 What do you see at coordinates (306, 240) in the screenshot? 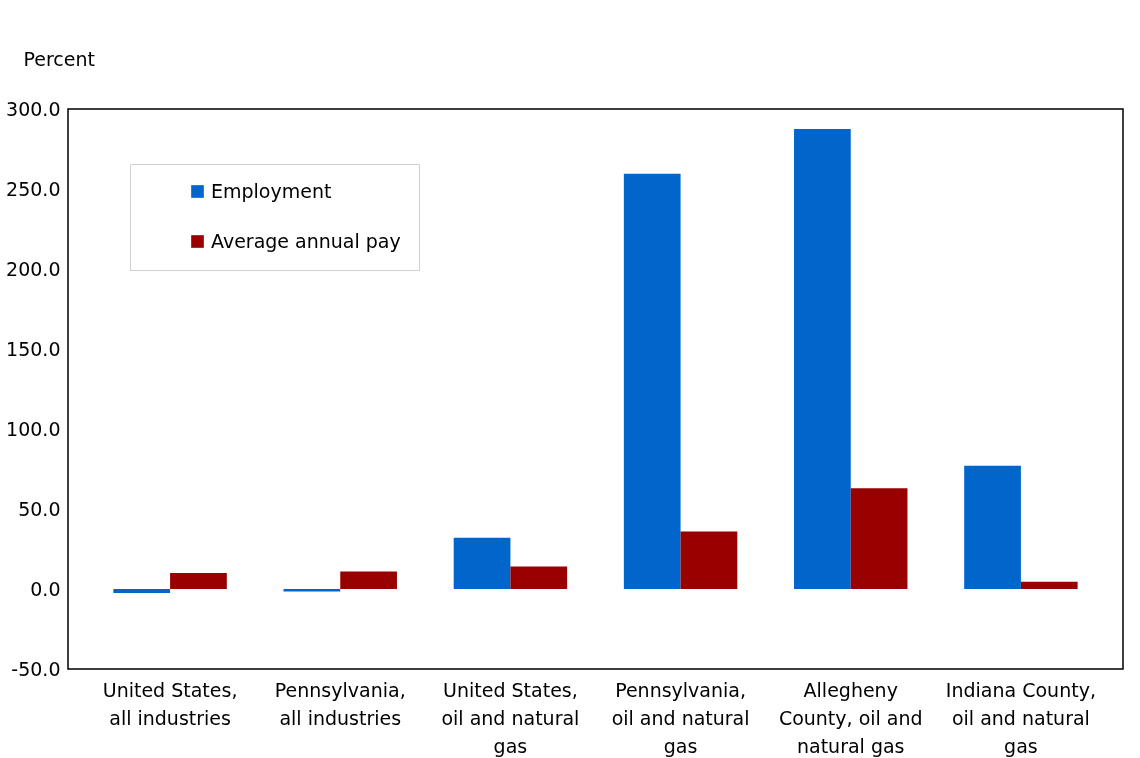
I see `legend-label: Average annual pay` at bounding box center [306, 240].